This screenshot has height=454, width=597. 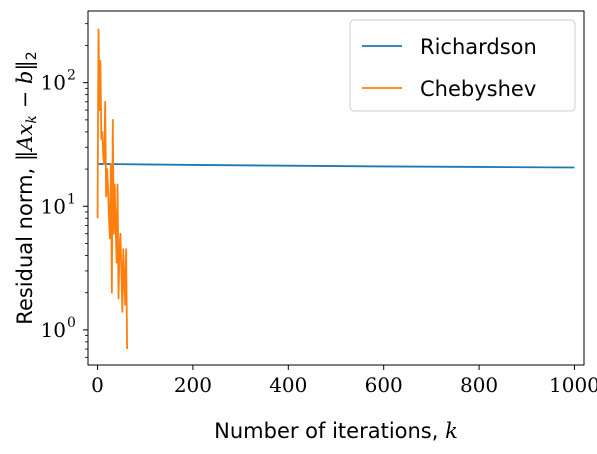 I want to click on x-tick-label: 800, so click(x=479, y=385).